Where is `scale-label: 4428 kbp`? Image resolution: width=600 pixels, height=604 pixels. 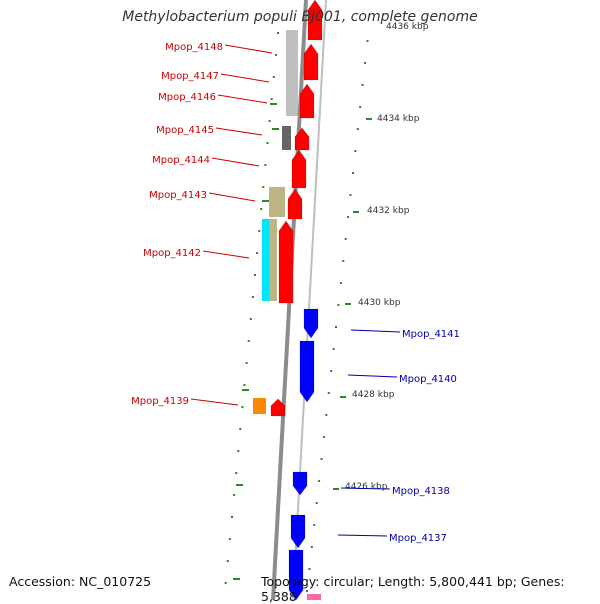 scale-label: 4428 kbp is located at coordinates (373, 395).